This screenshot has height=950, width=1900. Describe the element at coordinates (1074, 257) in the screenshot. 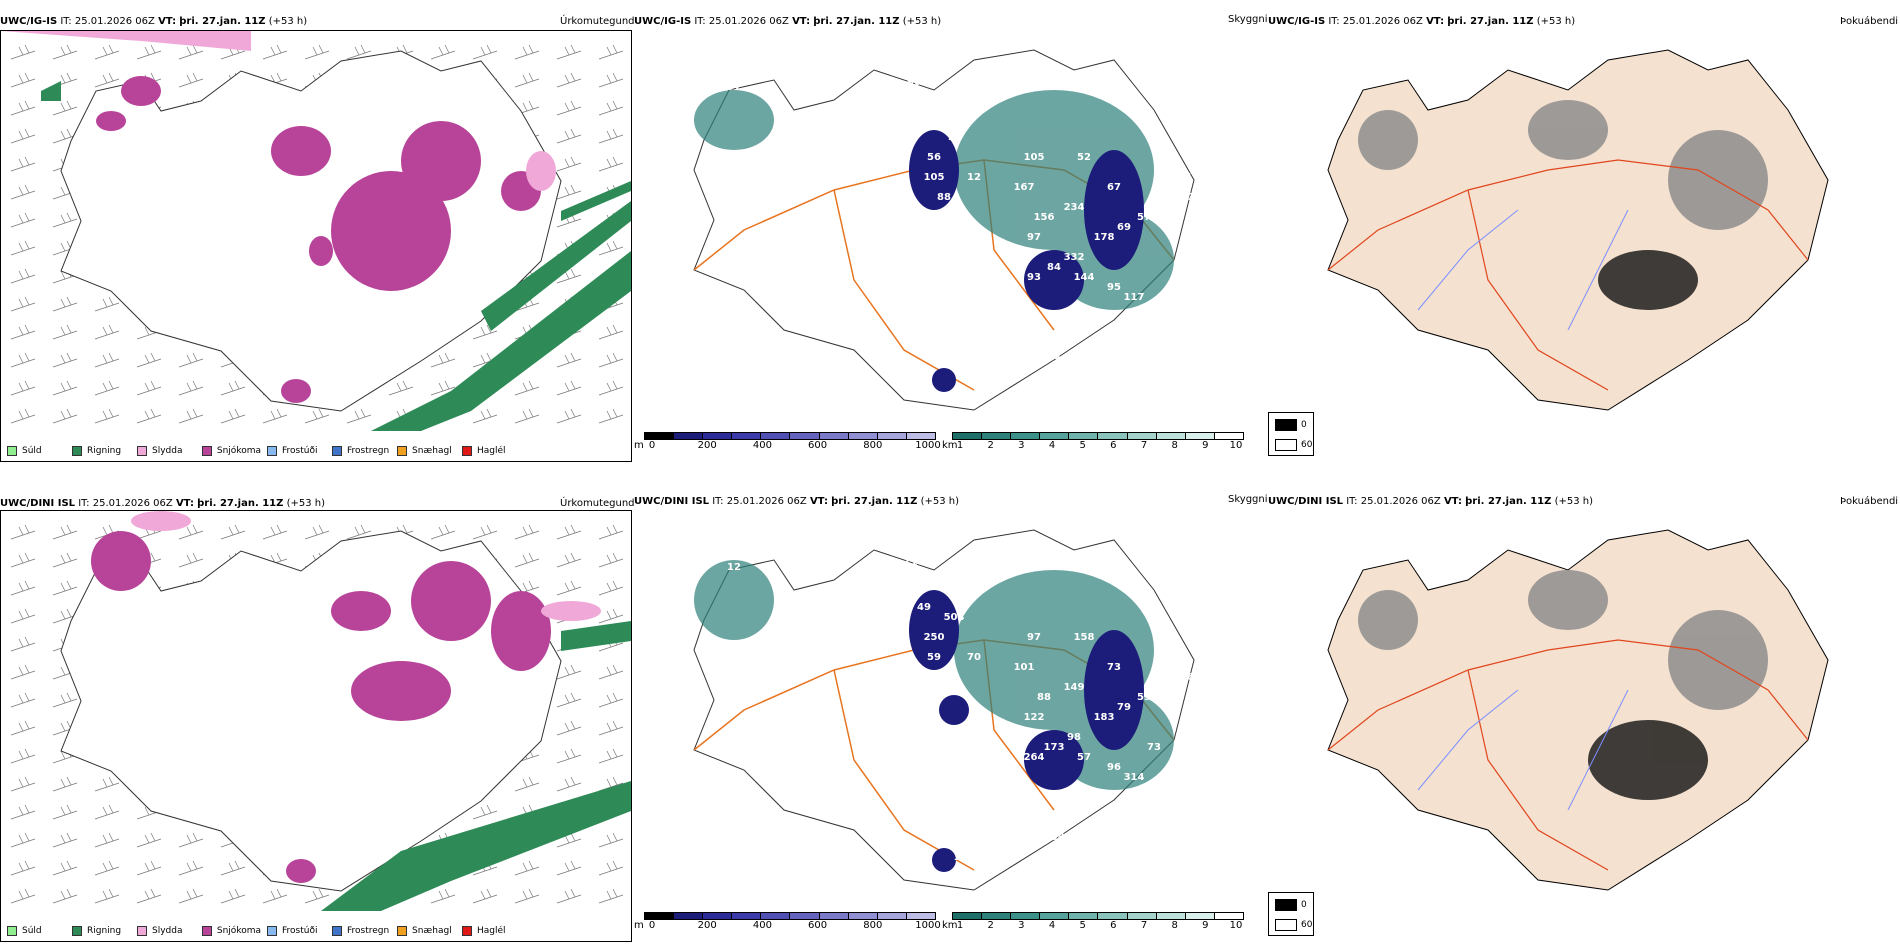

I see `vis-value-label: 332` at that location.